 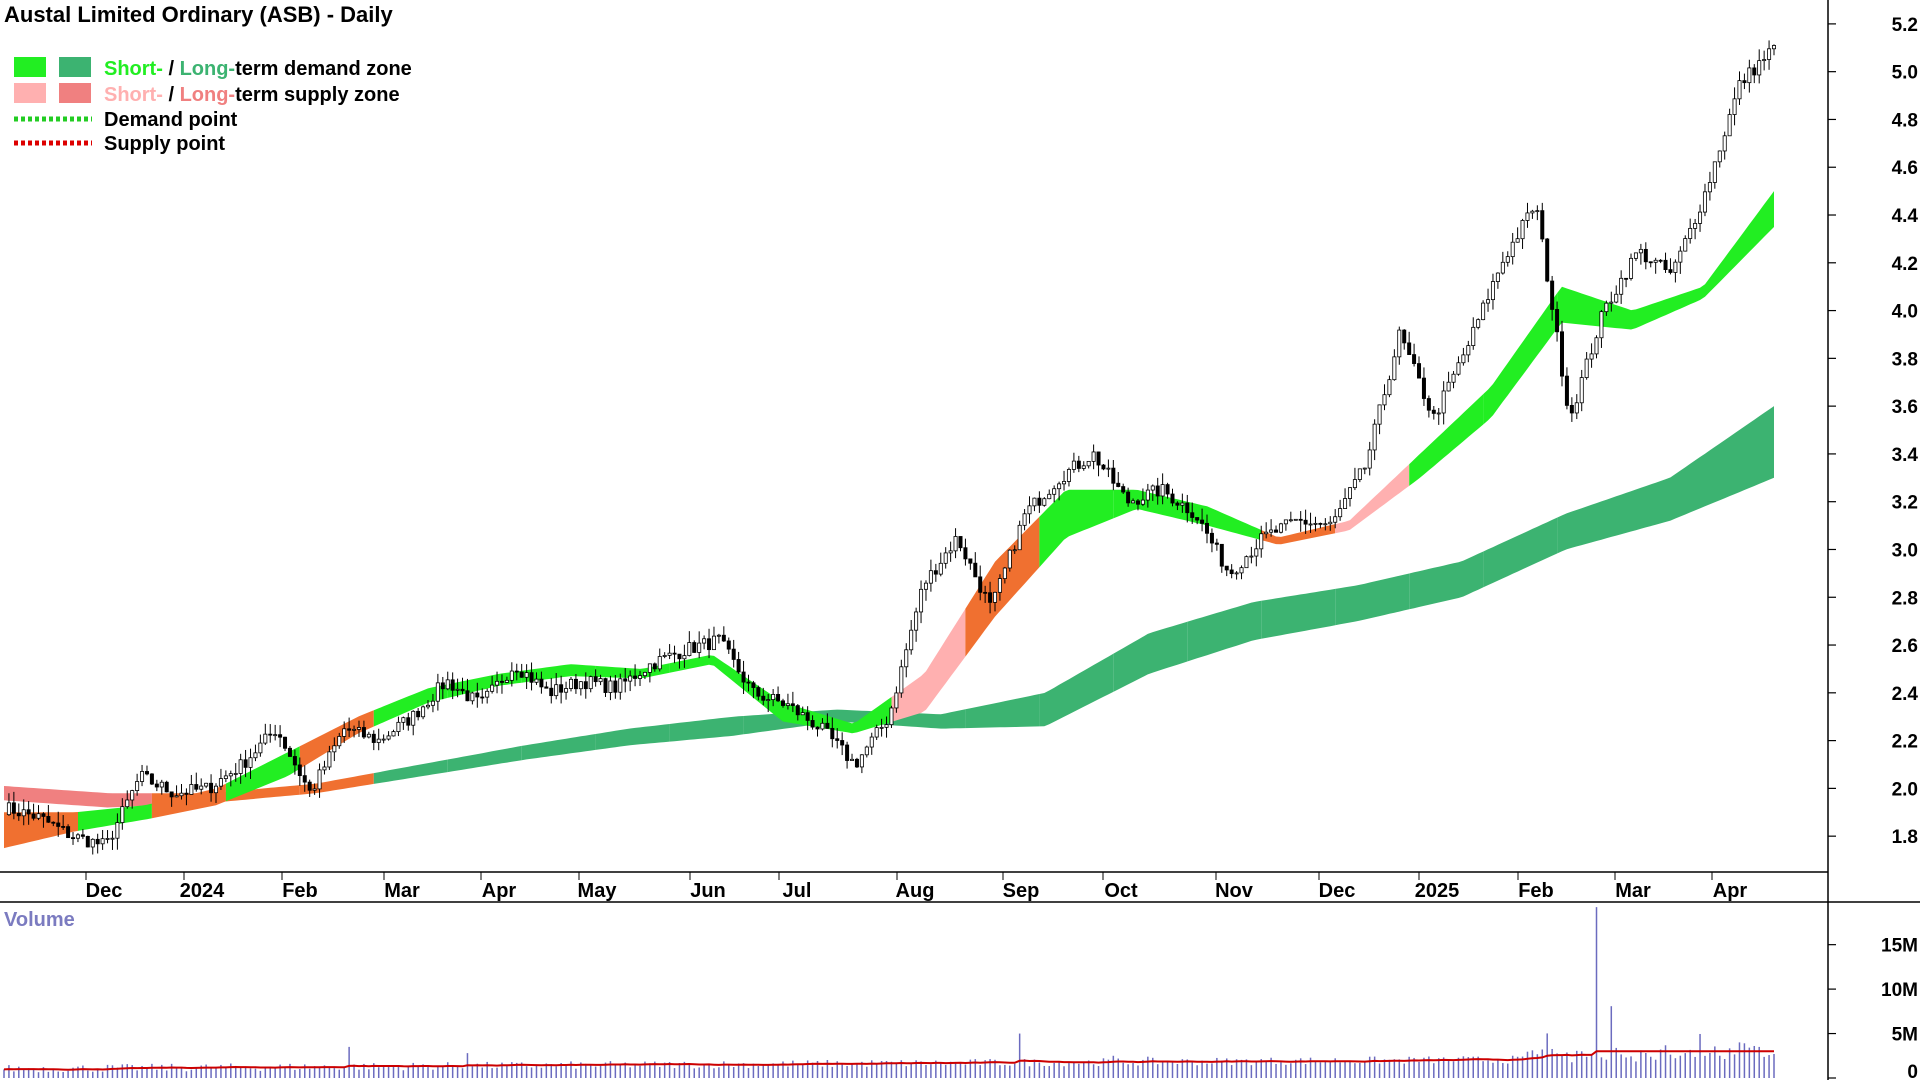 What do you see at coordinates (1633, 891) in the screenshot?
I see `x-tick-label: Mar` at bounding box center [1633, 891].